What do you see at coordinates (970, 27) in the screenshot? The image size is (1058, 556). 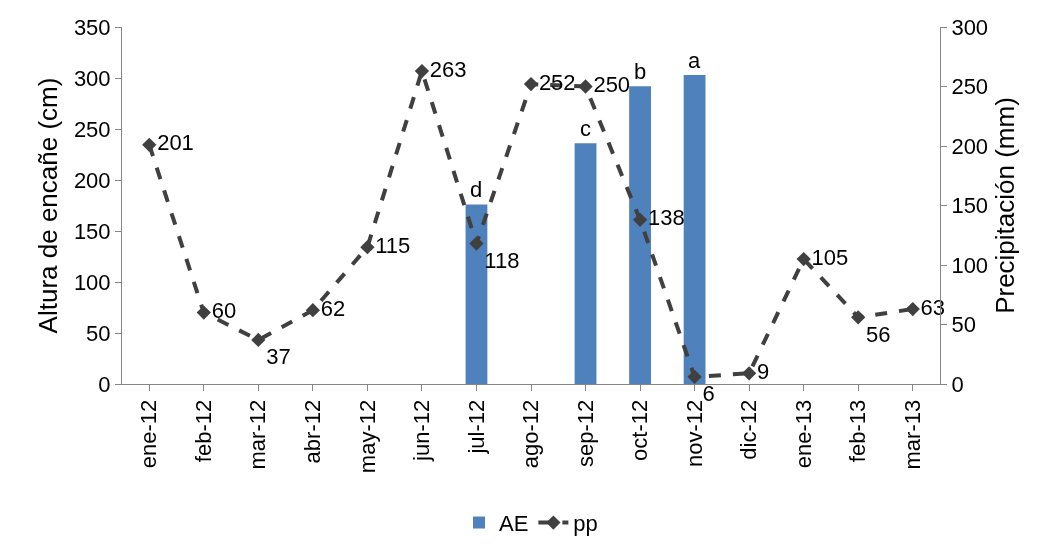 I see `y2-tick-label: 300` at bounding box center [970, 27].